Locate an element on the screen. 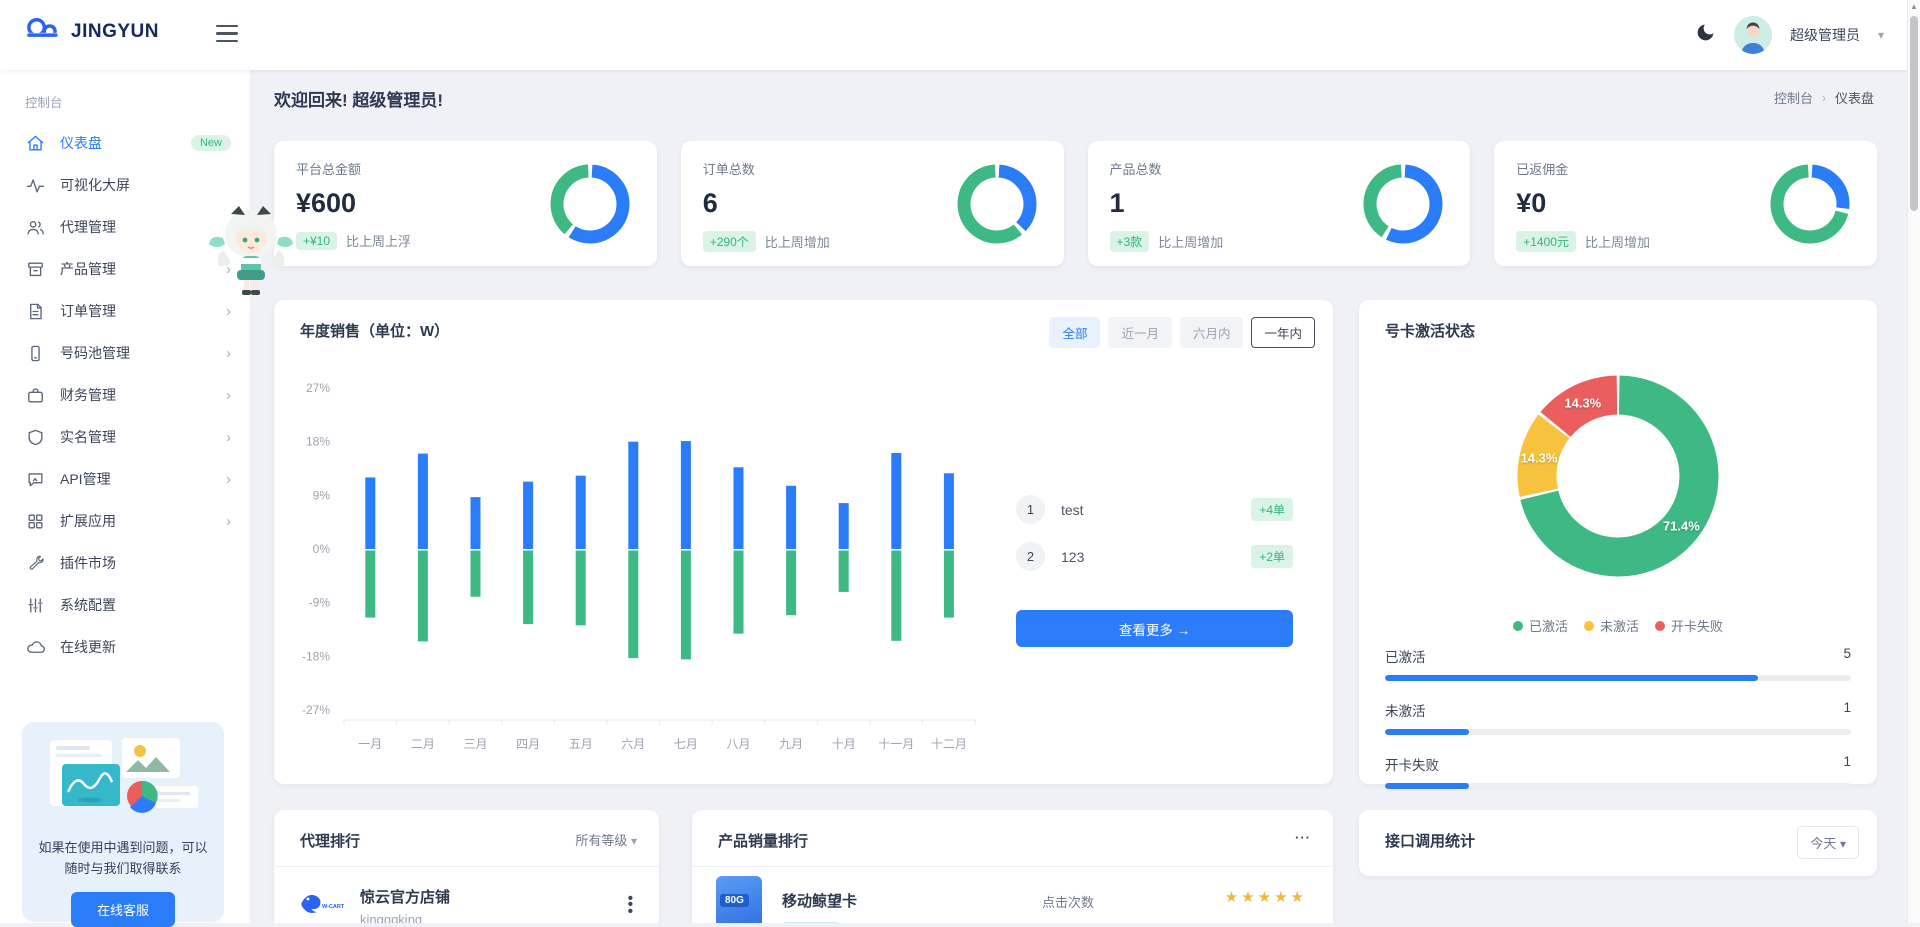  svg-text: 9% is located at coordinates (322, 495).